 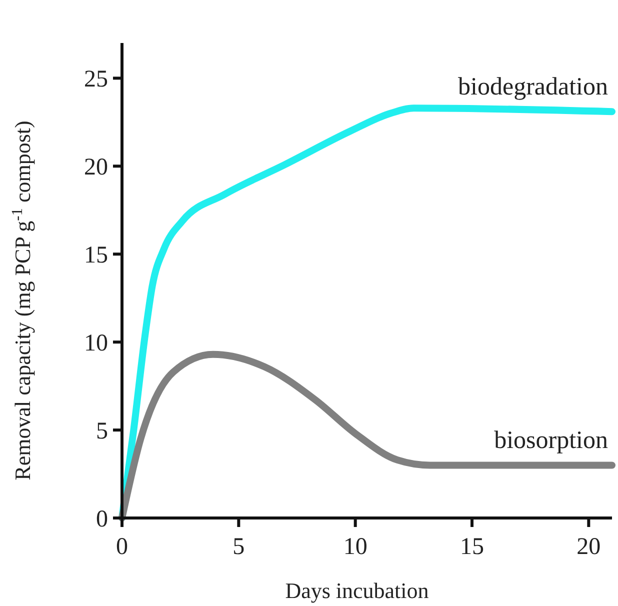 I want to click on y-tick-label: 15, so click(x=96, y=255).